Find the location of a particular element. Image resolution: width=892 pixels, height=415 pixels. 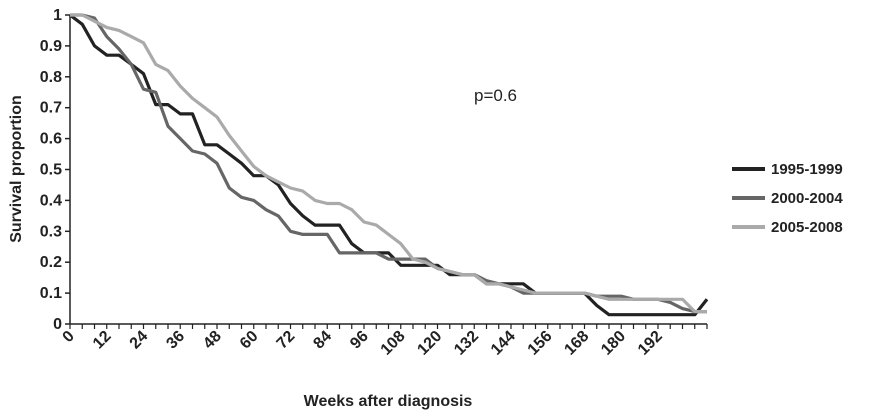

y-tick-label: 0.2 is located at coordinates (51, 262).